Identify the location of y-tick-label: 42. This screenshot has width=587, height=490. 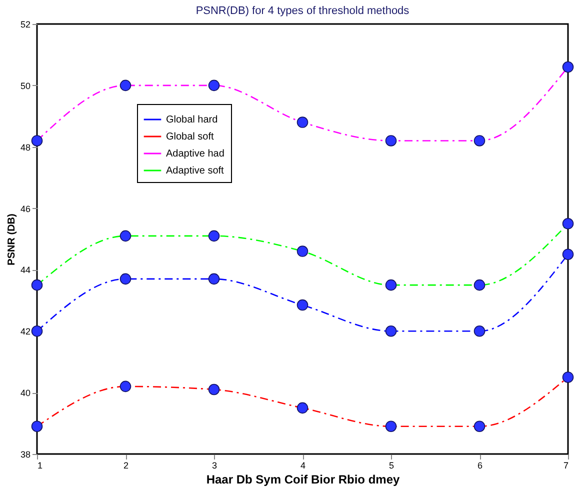
(25, 331).